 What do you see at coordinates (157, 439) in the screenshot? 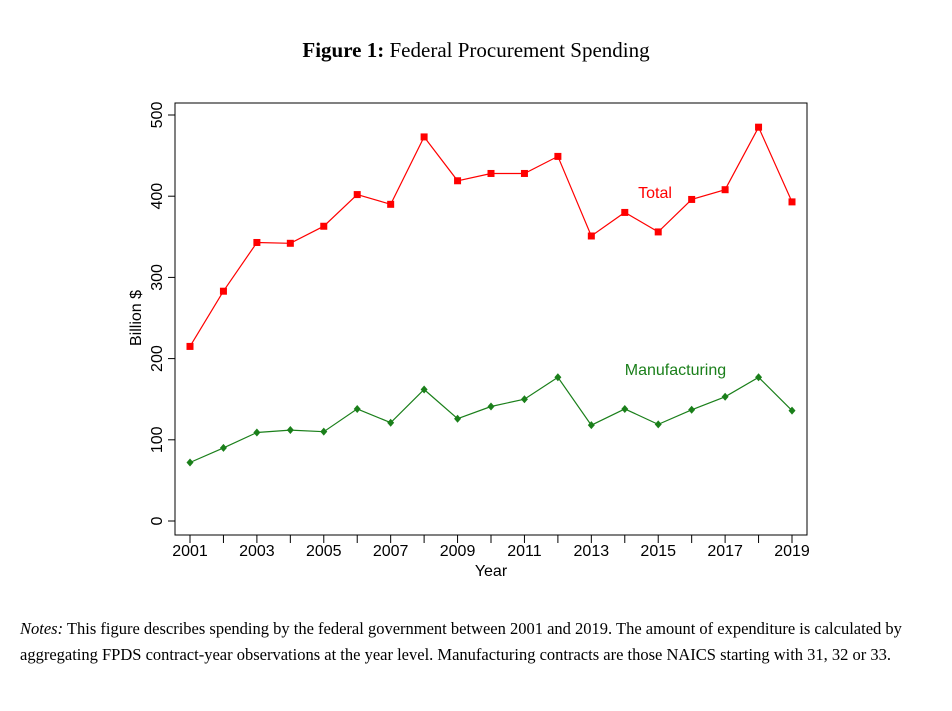
I see `y-tick-label: 100` at bounding box center [157, 439].